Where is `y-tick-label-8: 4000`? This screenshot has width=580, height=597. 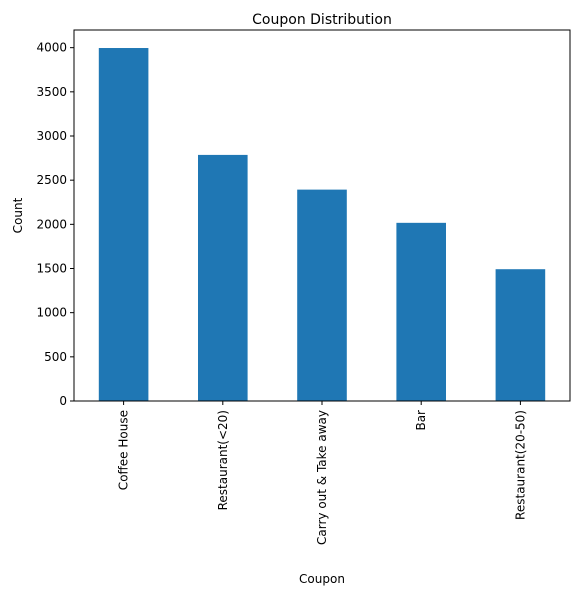 y-tick-label-8: 4000 is located at coordinates (51, 48).